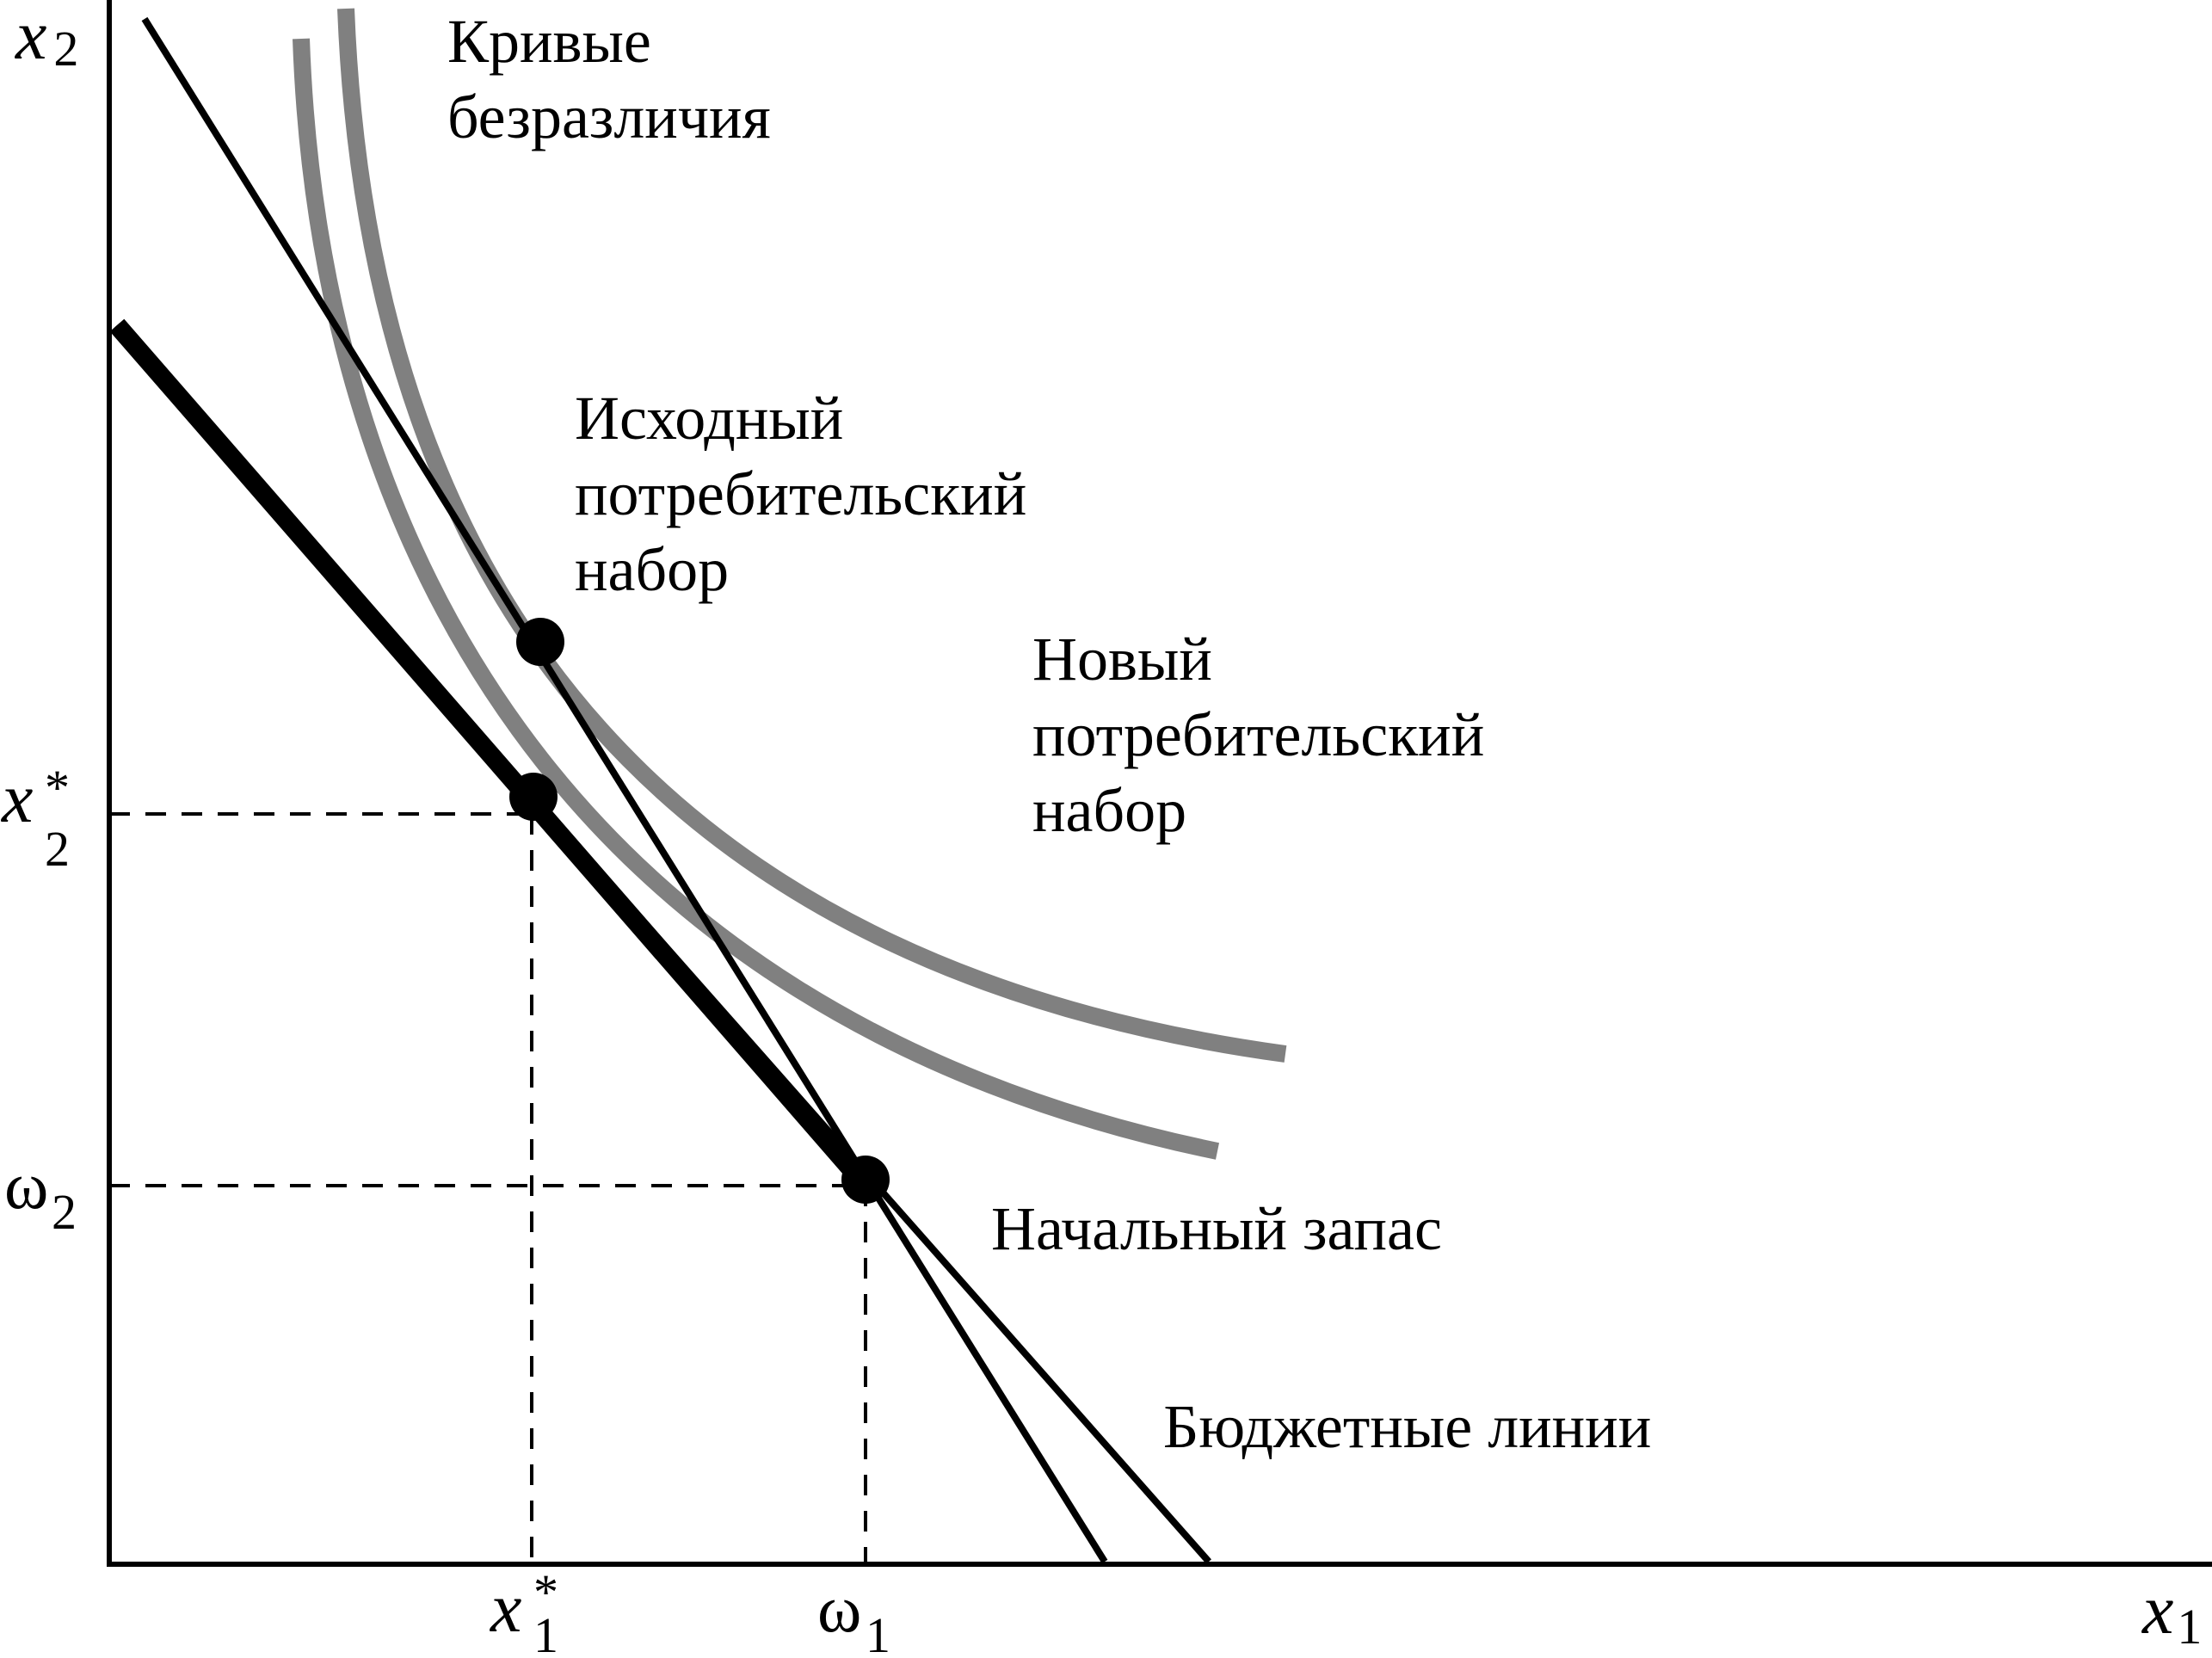 This screenshot has width=2212, height=1658. I want to click on endowment-label: Начальный запас, so click(1216, 1228).